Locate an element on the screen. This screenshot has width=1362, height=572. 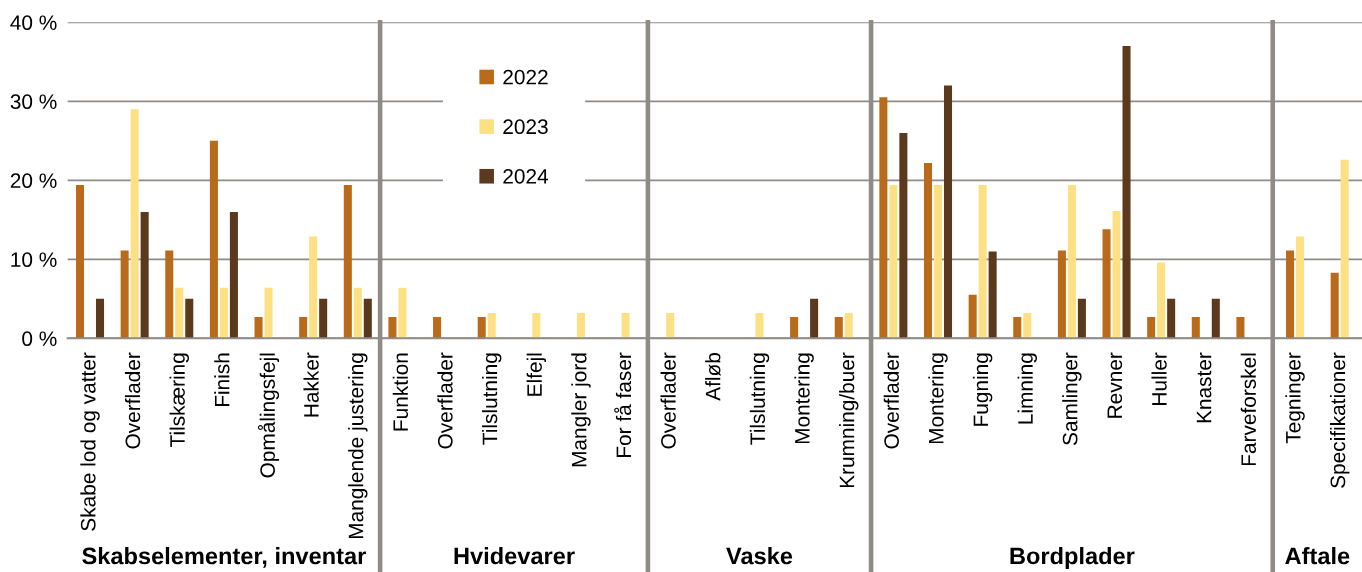
x-tick-label: Fugning is located at coordinates (982, 389).